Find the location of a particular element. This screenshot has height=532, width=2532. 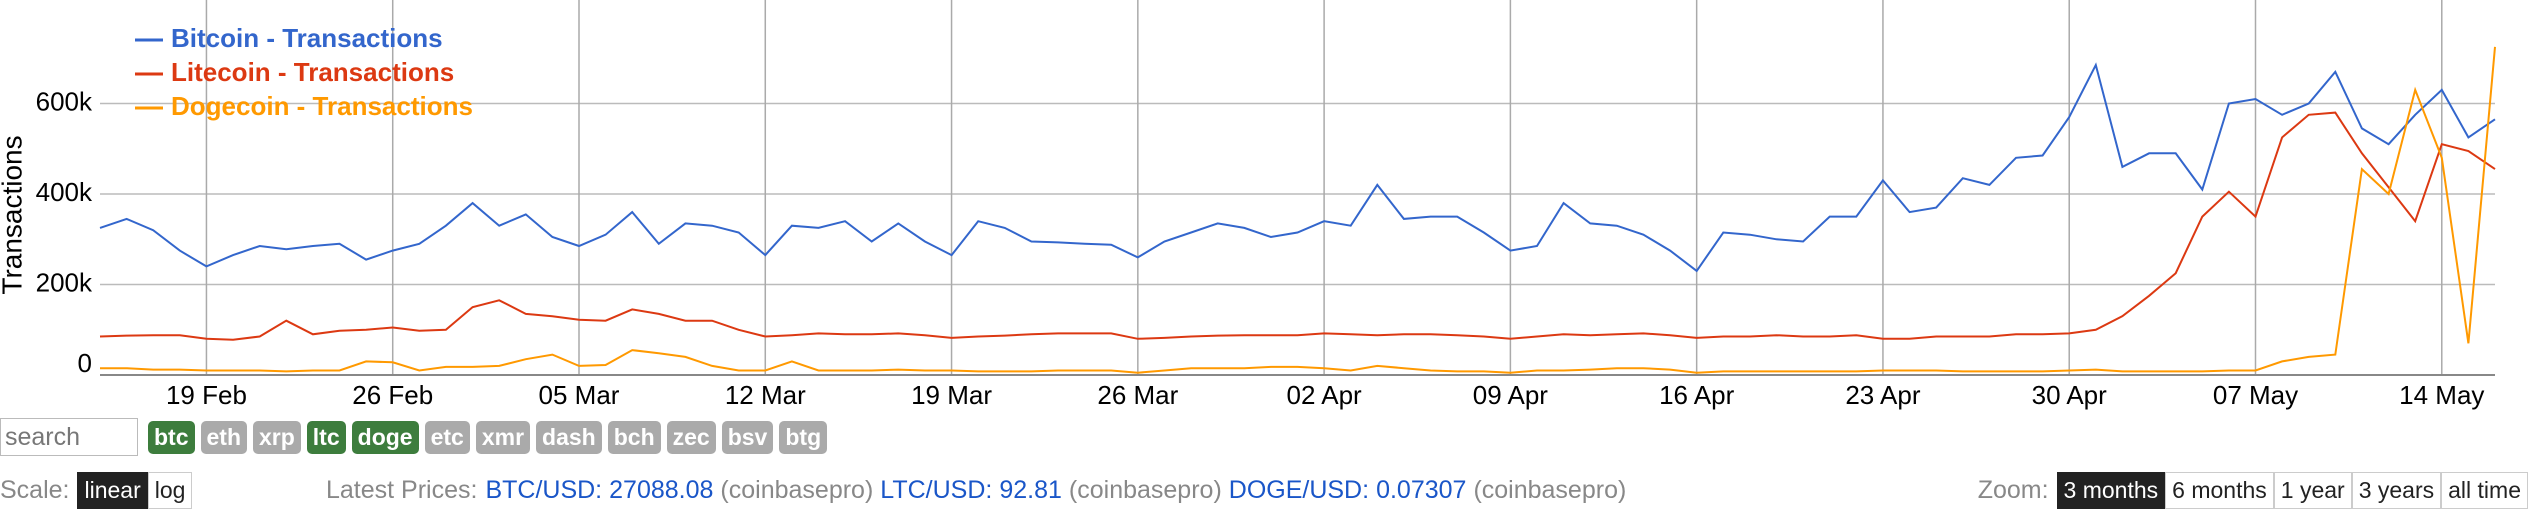

coin-button: btg is located at coordinates (803, 437).